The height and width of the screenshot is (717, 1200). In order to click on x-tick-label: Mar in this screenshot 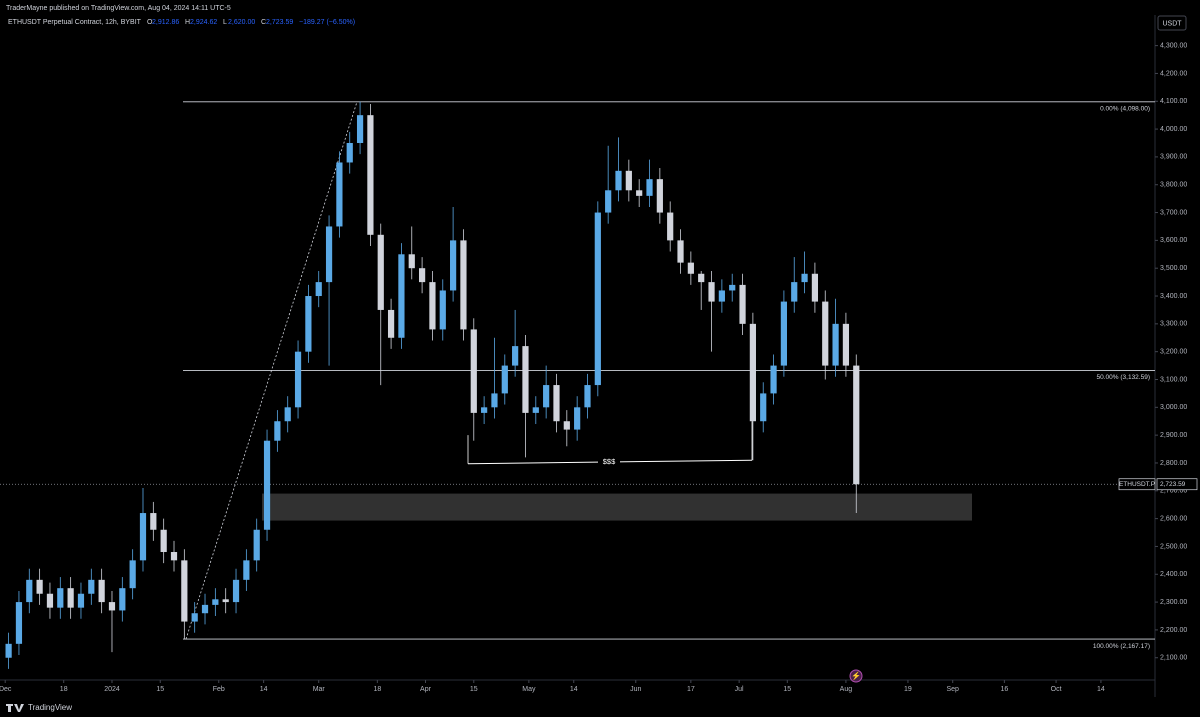, I will do `click(319, 689)`.